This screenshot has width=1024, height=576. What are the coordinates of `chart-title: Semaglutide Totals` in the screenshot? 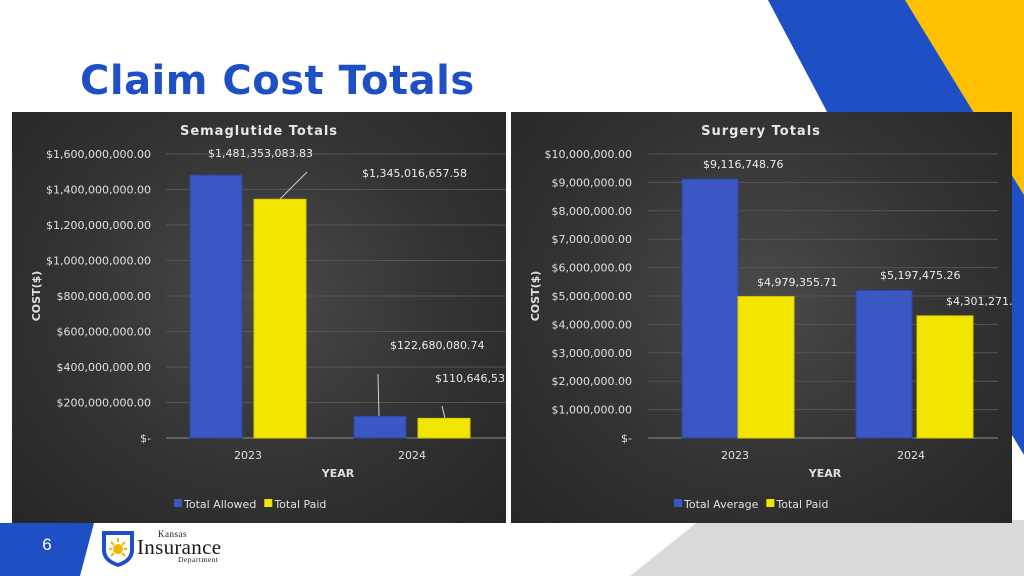 It's located at (259, 131).